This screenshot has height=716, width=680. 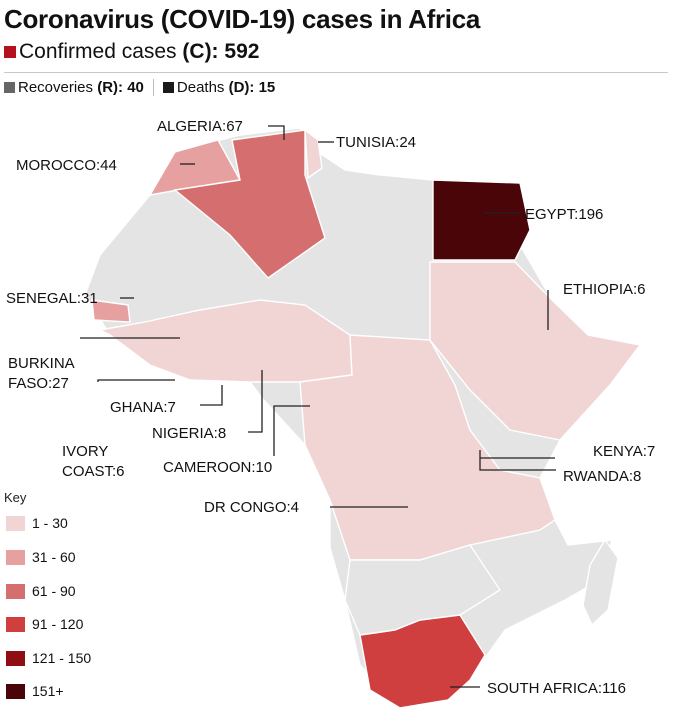 I want to click on label-algeria: ALGERIA:67, so click(x=200, y=126).